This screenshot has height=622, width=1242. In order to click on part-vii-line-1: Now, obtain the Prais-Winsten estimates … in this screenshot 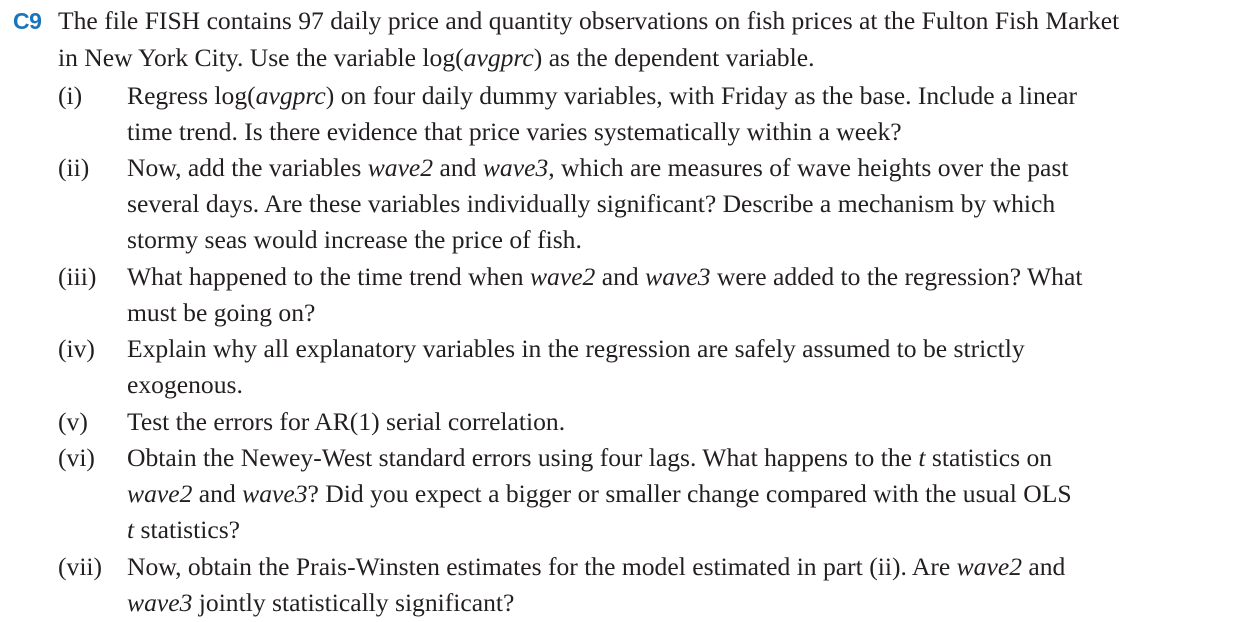, I will do `click(596, 567)`.